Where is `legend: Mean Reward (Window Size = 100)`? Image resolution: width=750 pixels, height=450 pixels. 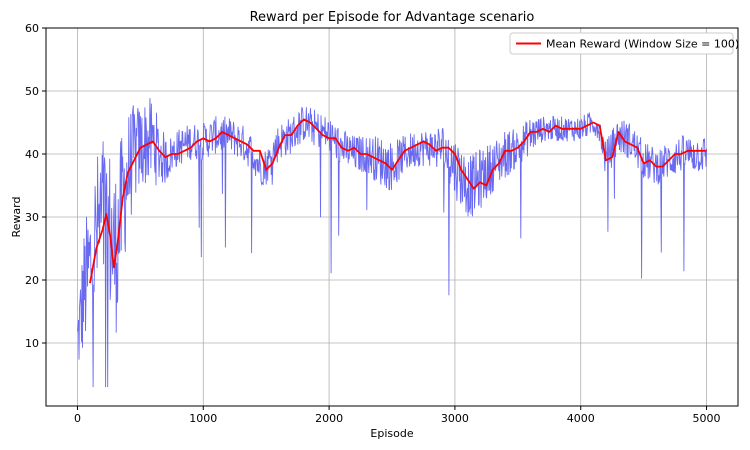 legend: Mean Reward (Window Size = 100) is located at coordinates (624, 43).